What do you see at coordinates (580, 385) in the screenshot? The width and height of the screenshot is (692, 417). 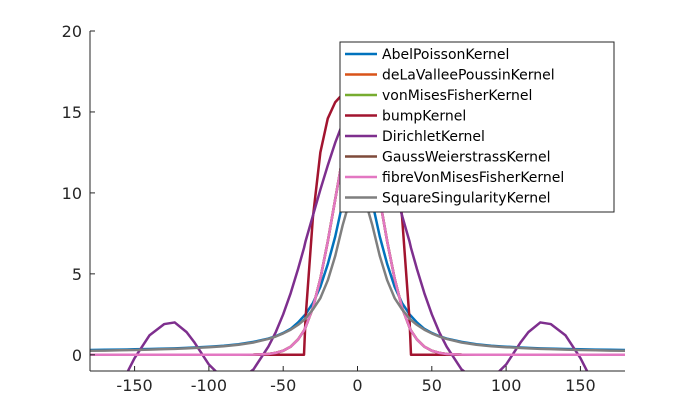 I see `x-tick-label: 150` at bounding box center [580, 385].